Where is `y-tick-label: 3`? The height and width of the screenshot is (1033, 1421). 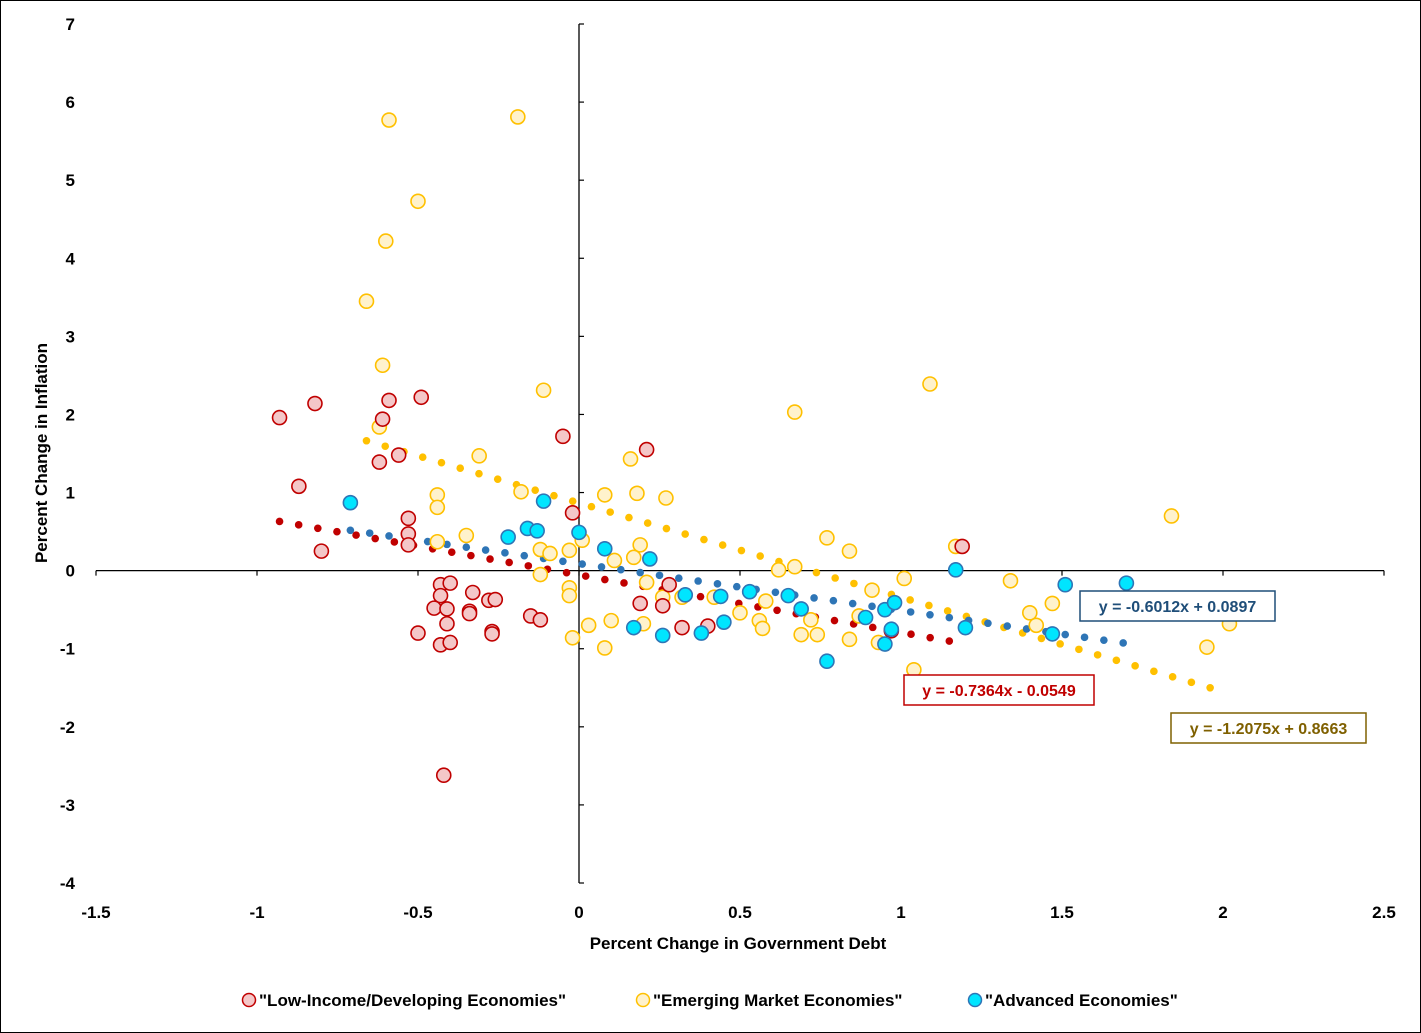 y-tick-label: 3 is located at coordinates (70, 336).